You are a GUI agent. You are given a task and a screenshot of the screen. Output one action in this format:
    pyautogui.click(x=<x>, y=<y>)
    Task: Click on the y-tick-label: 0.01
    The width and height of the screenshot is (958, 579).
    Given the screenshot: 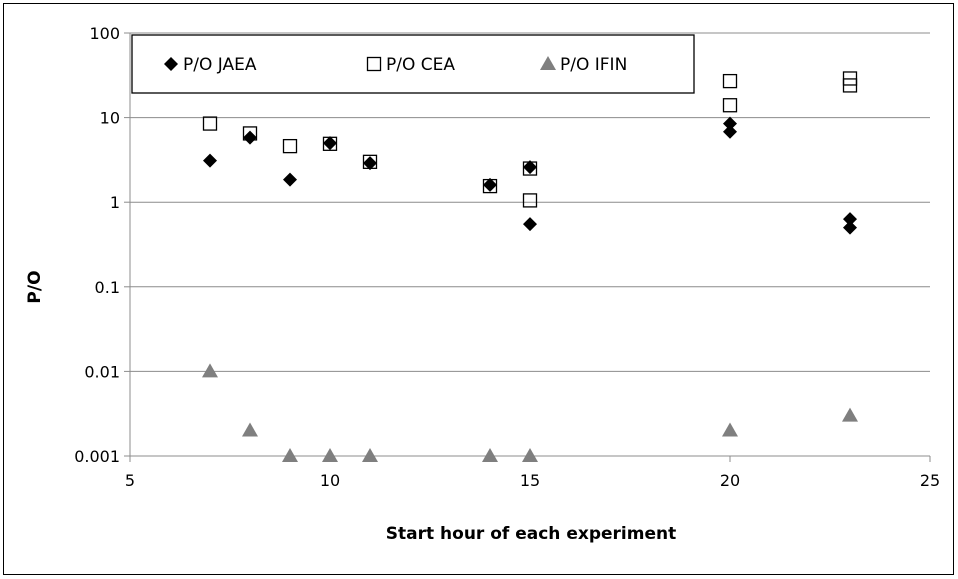 What is the action you would take?
    pyautogui.click(x=102, y=371)
    